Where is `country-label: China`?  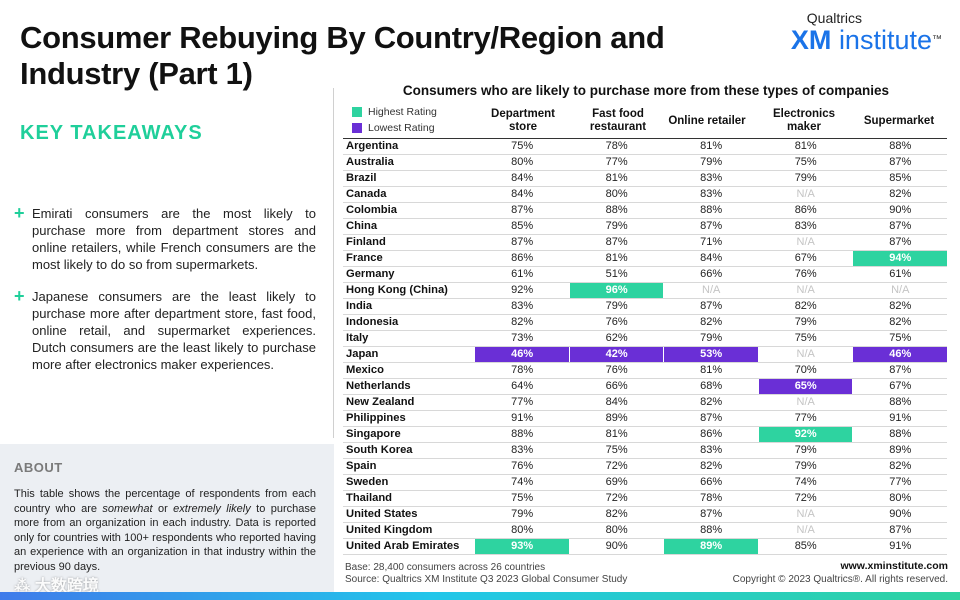
country-label: China is located at coordinates (362, 226).